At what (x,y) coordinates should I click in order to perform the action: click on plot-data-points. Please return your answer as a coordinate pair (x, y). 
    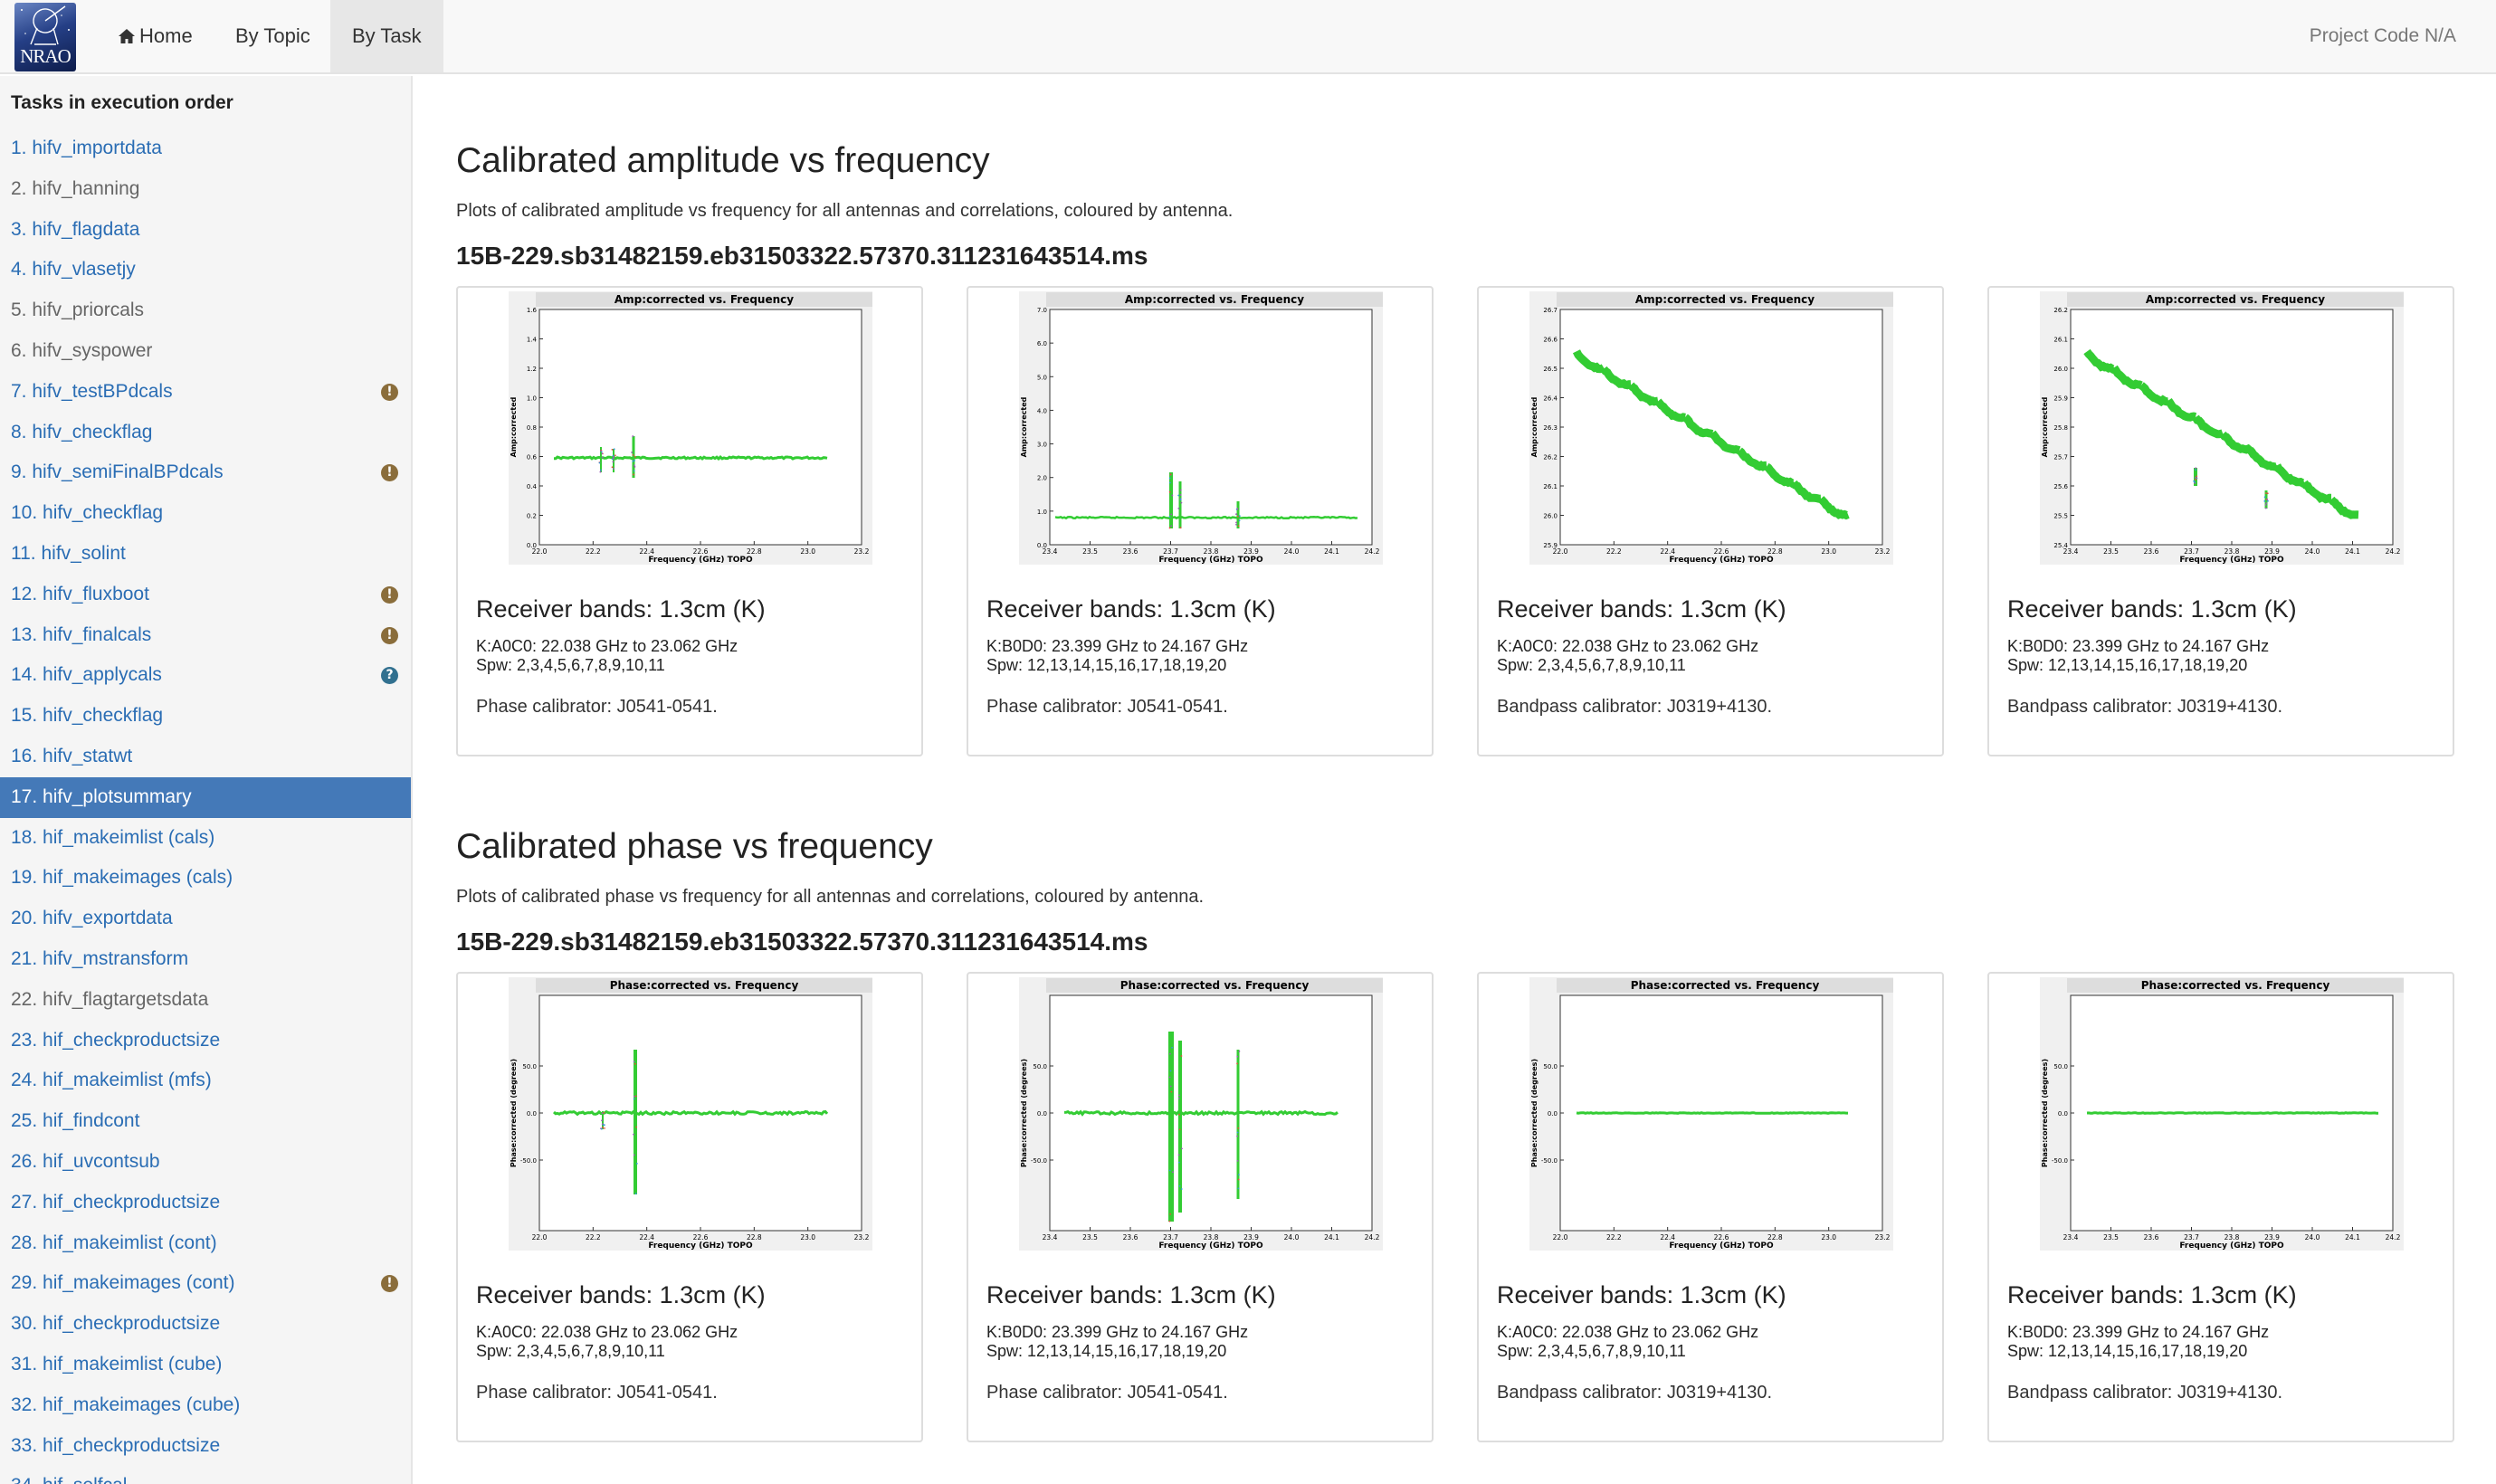
    Looking at the image, I should click on (1712, 1113).